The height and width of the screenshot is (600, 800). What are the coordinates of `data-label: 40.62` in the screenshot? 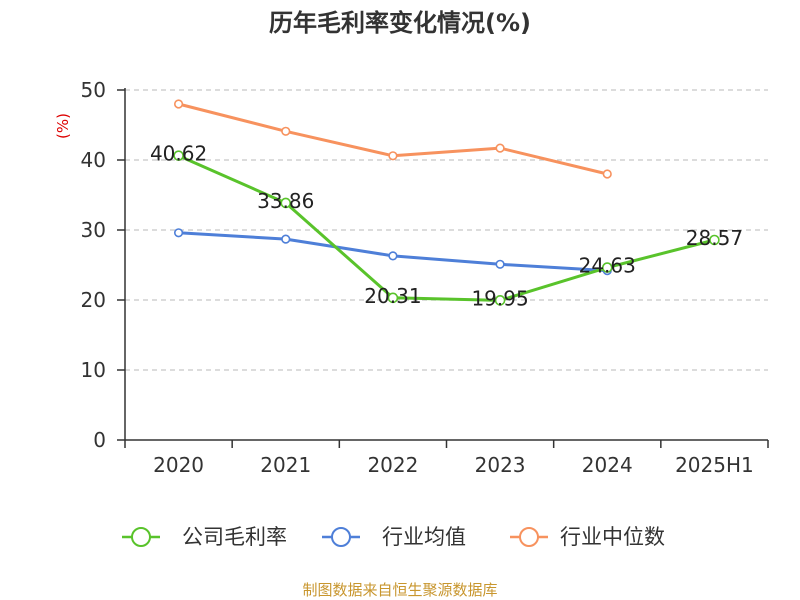 It's located at (178, 154).